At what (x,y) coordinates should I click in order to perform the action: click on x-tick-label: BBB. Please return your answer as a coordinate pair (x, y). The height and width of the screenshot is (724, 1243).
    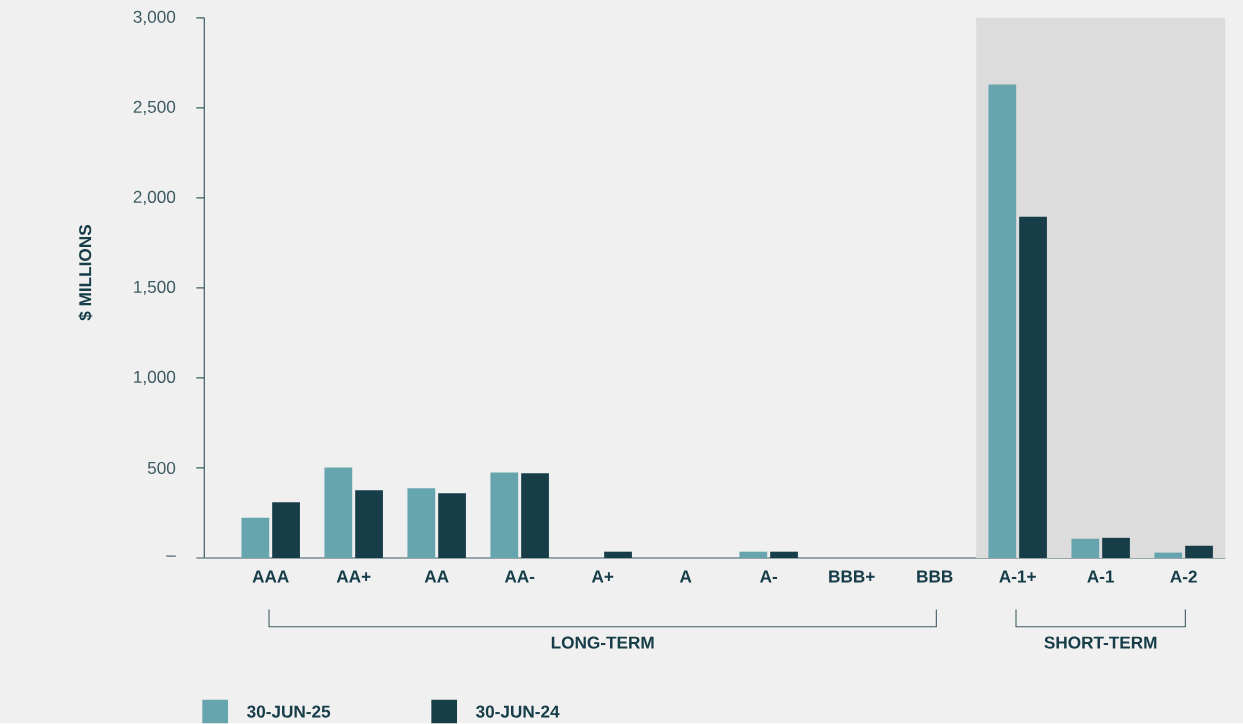
    Looking at the image, I should click on (935, 576).